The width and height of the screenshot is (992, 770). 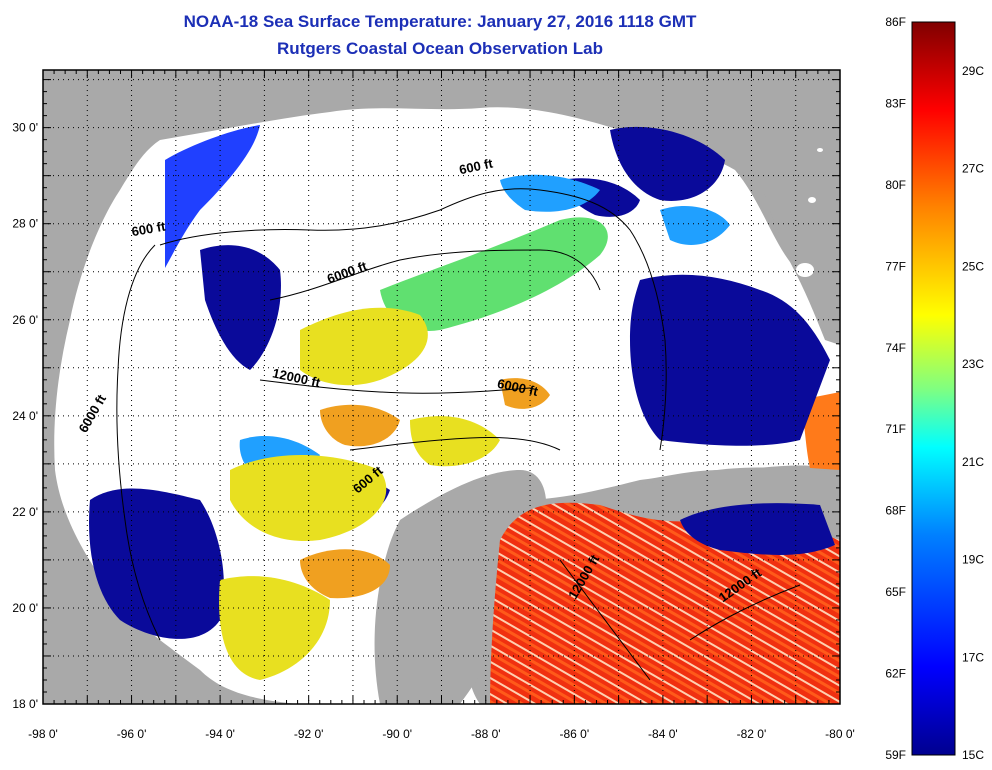 What do you see at coordinates (973, 560) in the screenshot?
I see `colorbar-celsius-label: 19C` at bounding box center [973, 560].